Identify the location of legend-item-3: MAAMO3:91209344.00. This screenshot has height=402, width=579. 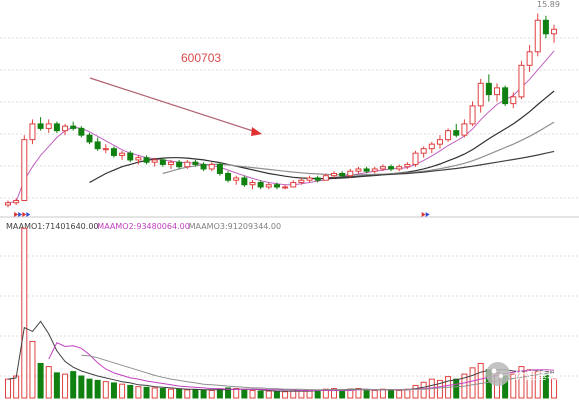
(235, 226).